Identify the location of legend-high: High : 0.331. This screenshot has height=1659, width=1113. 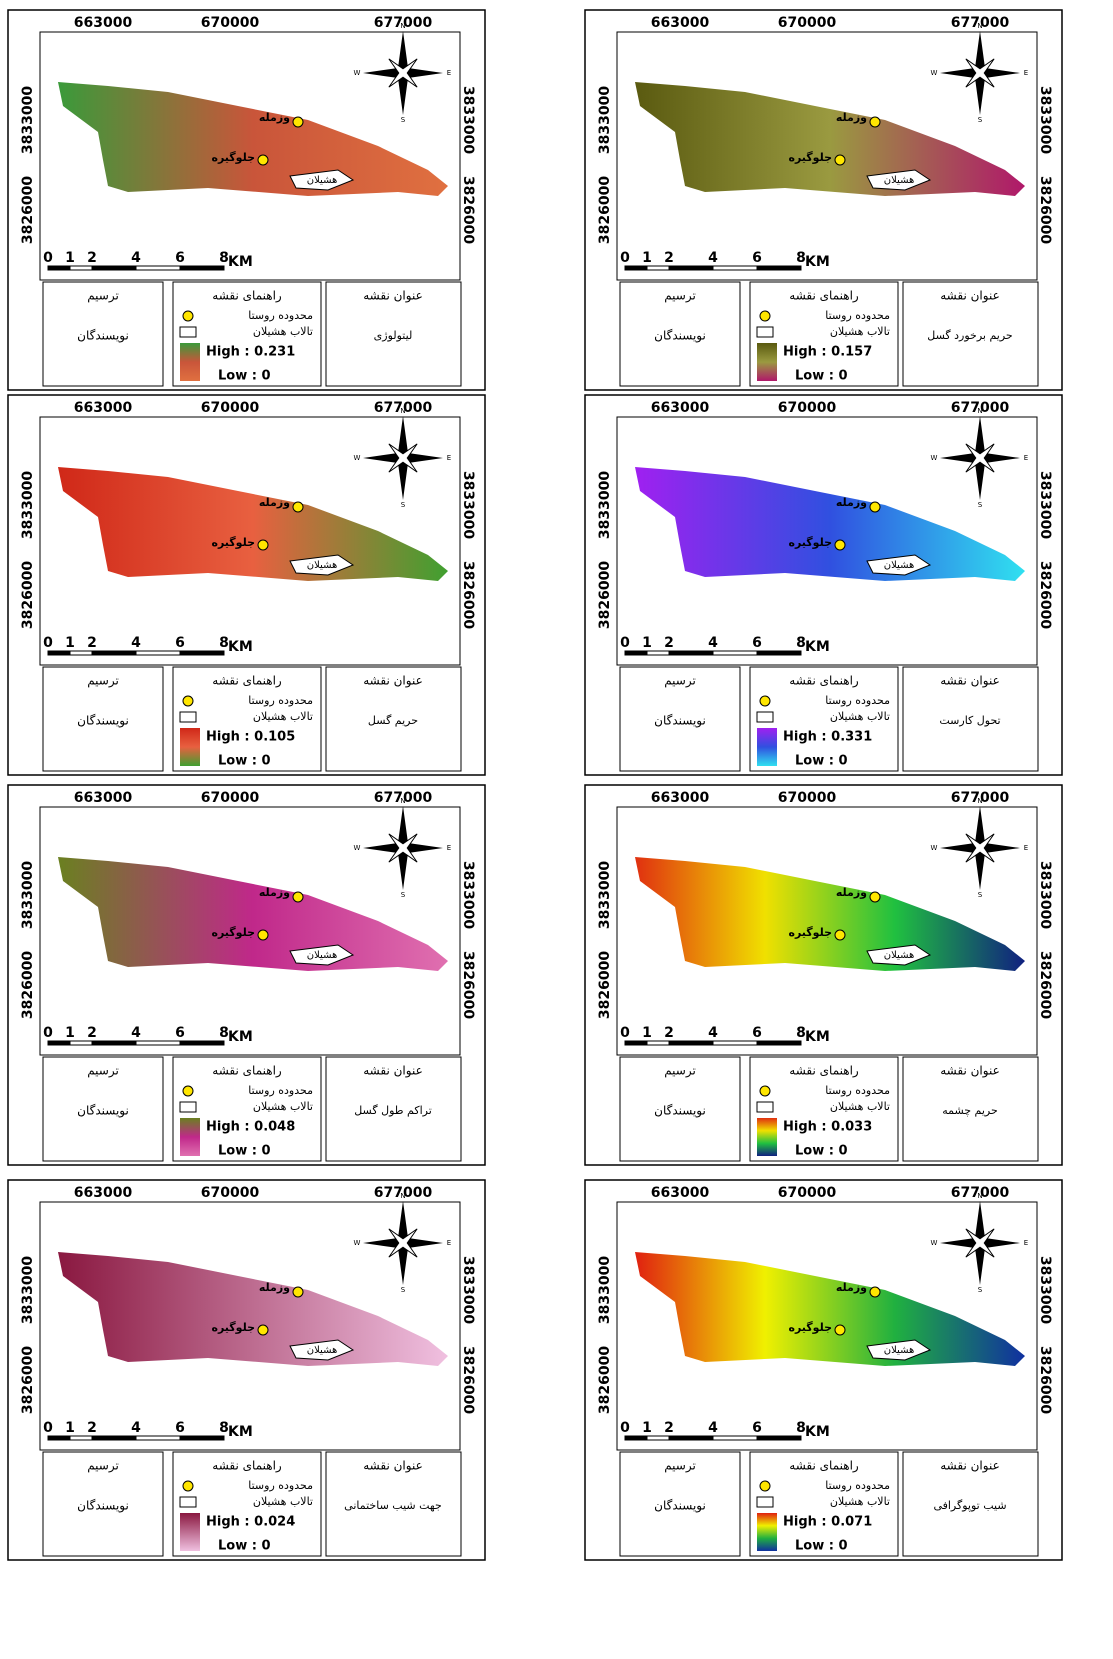
(827, 737).